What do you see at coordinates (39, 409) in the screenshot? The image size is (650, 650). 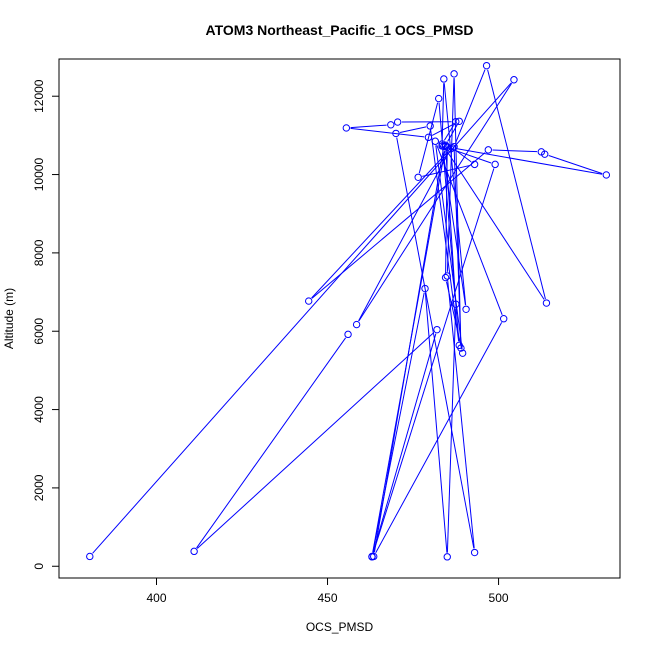 I see `y-tick-label: 4000` at bounding box center [39, 409].